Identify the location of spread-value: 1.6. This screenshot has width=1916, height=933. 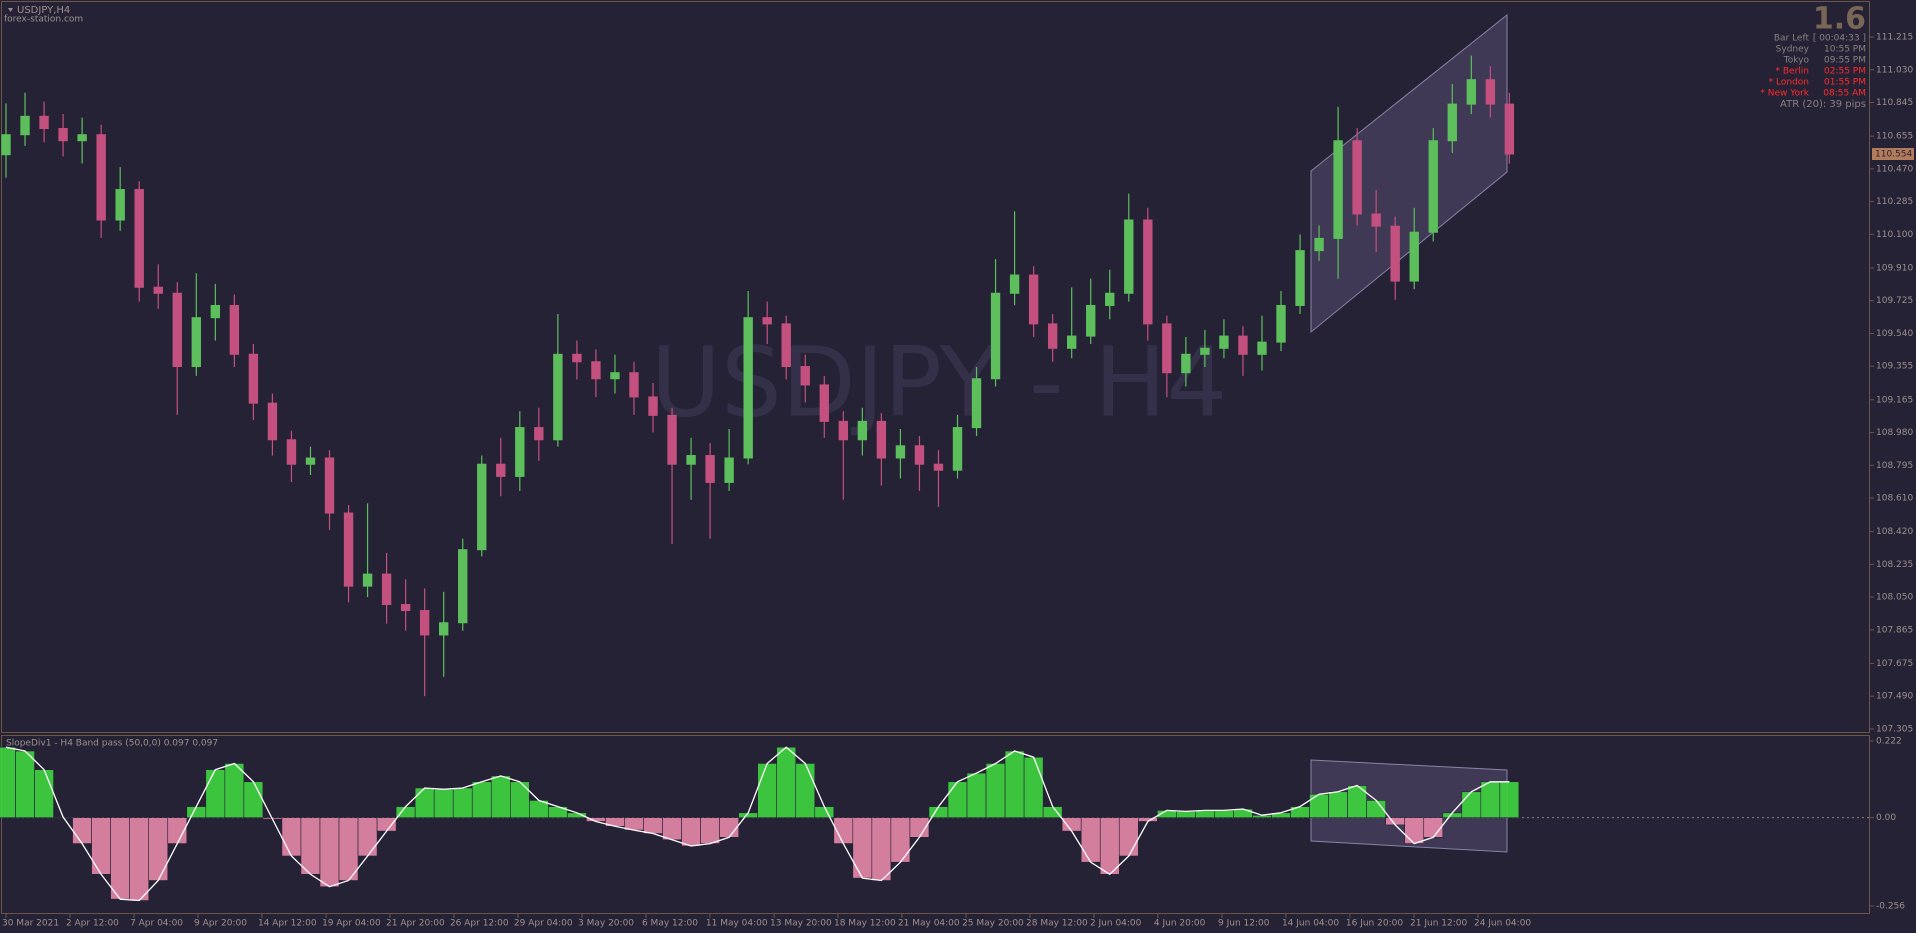
(1839, 19).